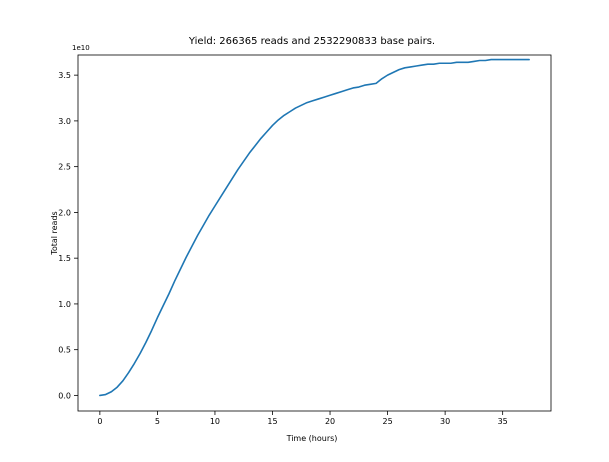 This screenshot has width=609, height=462. Describe the element at coordinates (330, 421) in the screenshot. I see `x-tick-label: 20` at that location.